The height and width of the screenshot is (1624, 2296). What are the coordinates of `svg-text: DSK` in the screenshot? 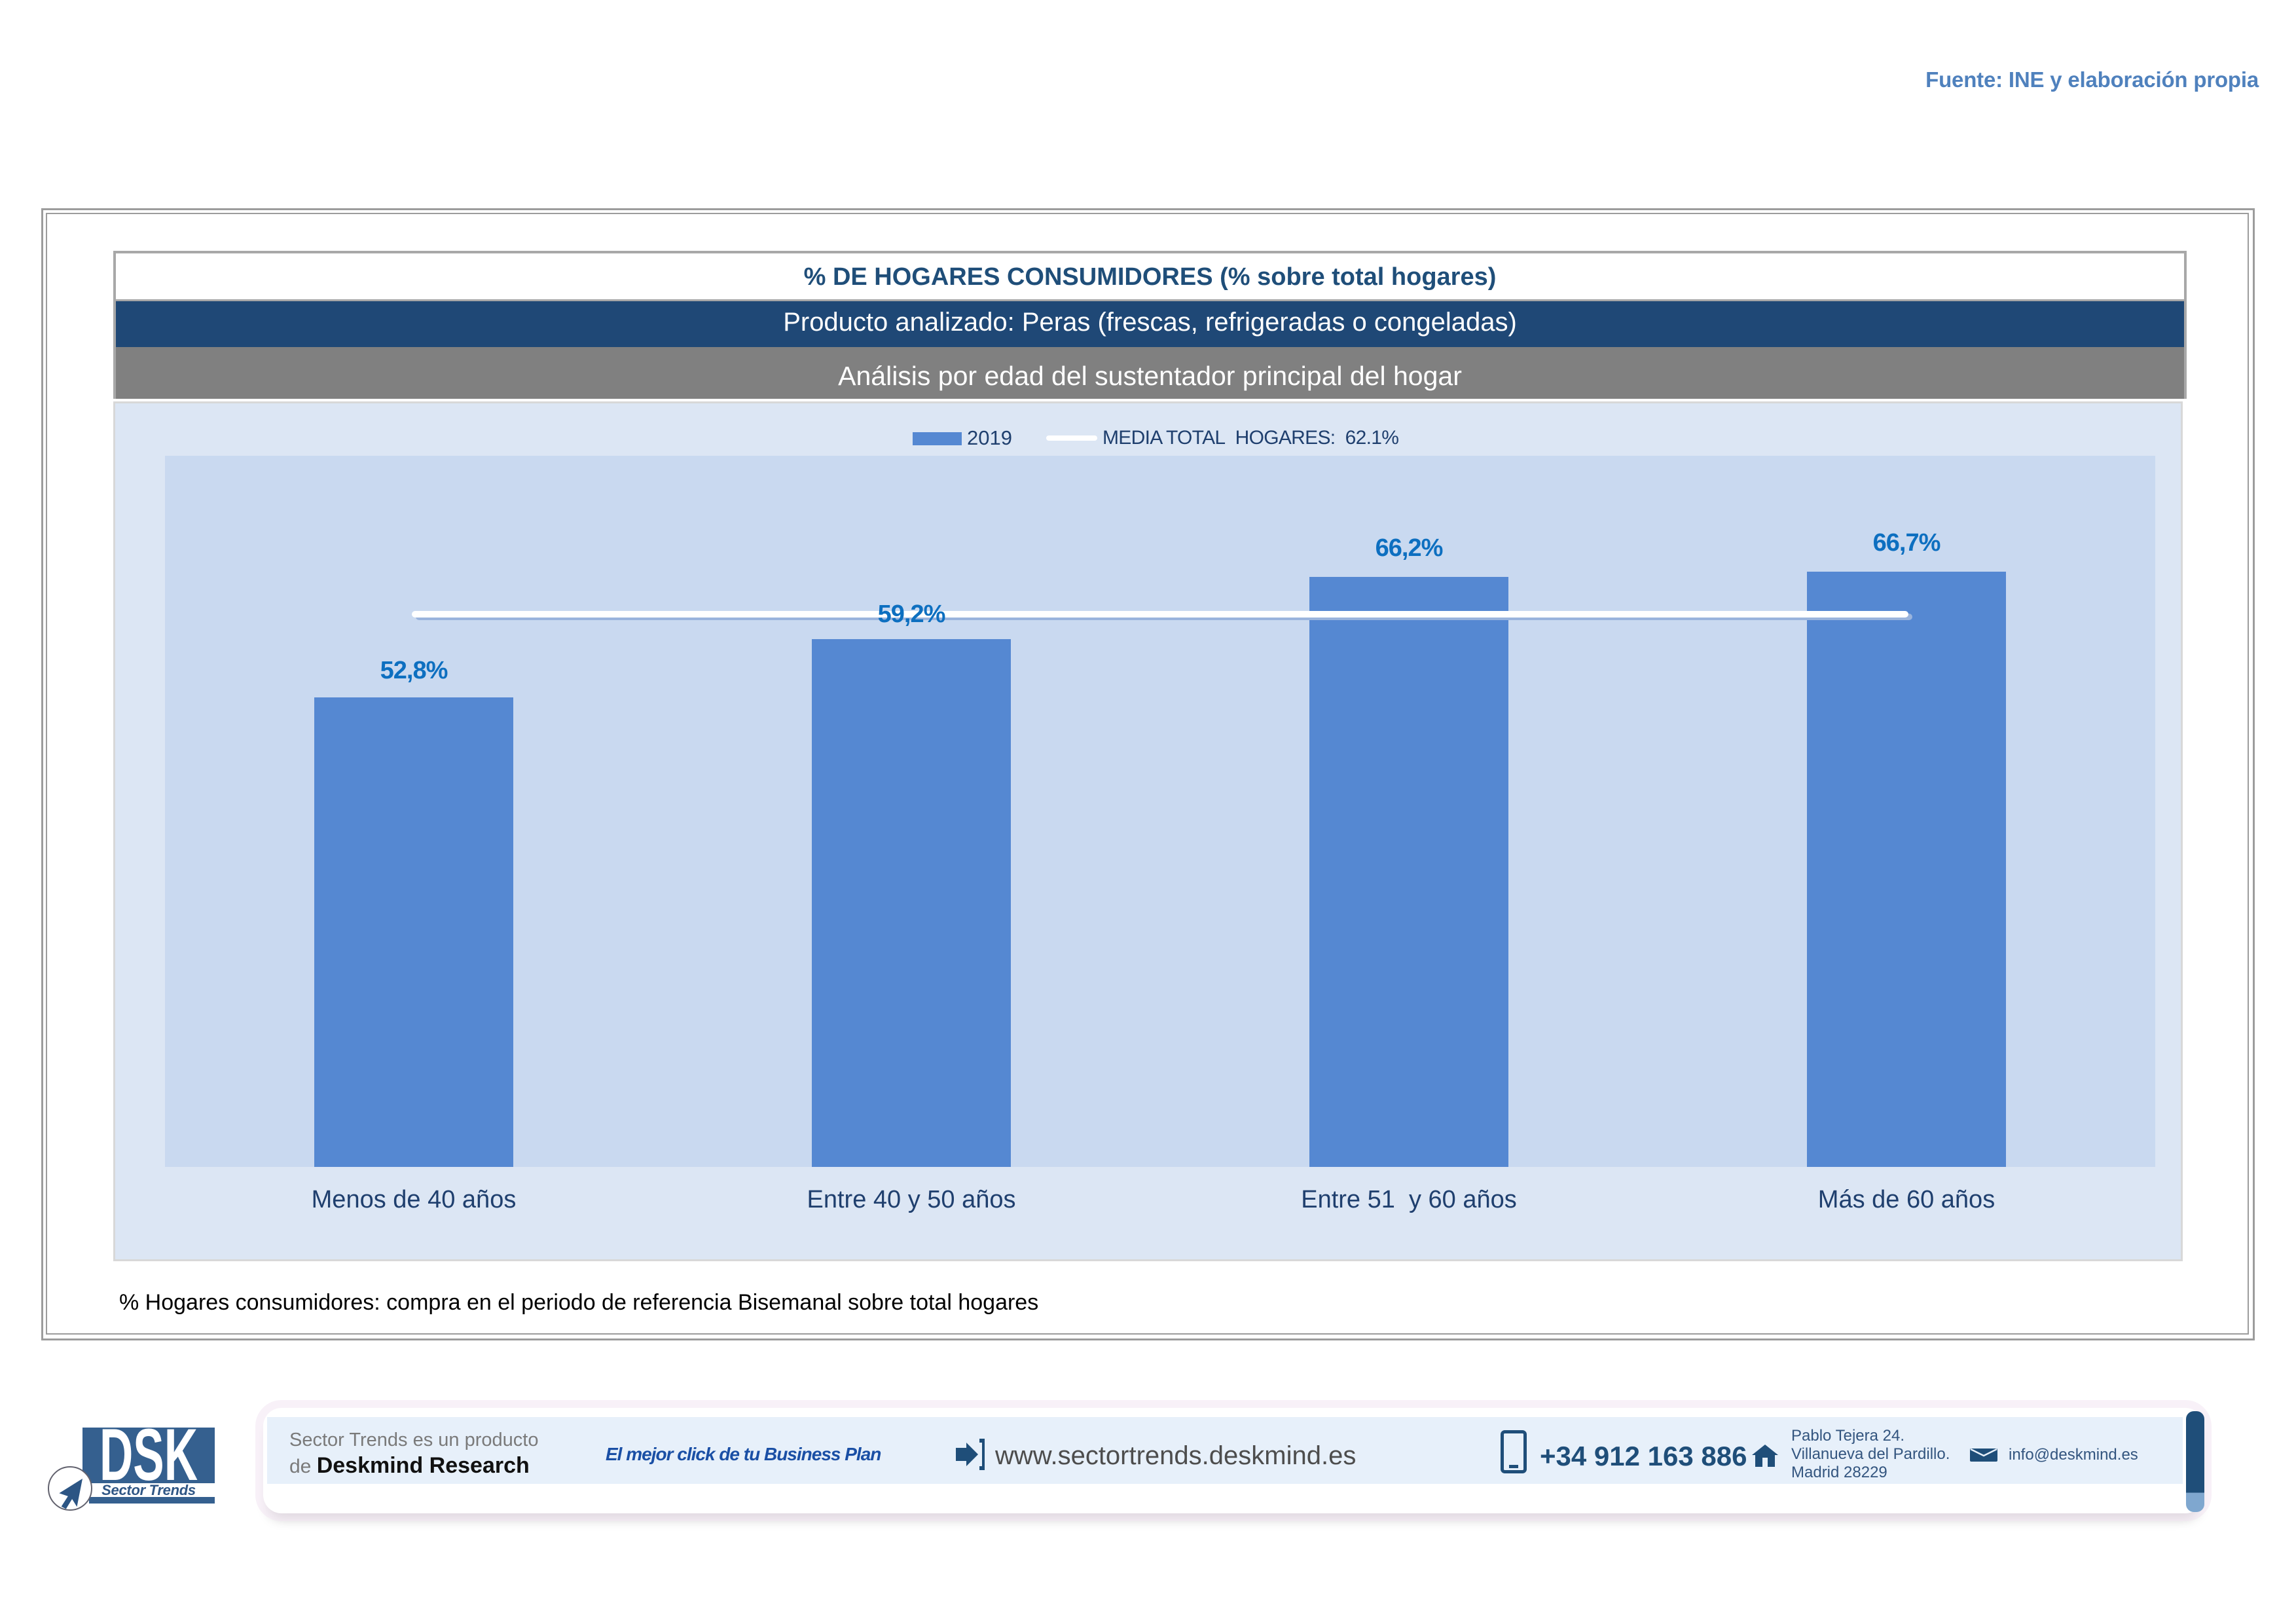 It's located at (149, 1455).